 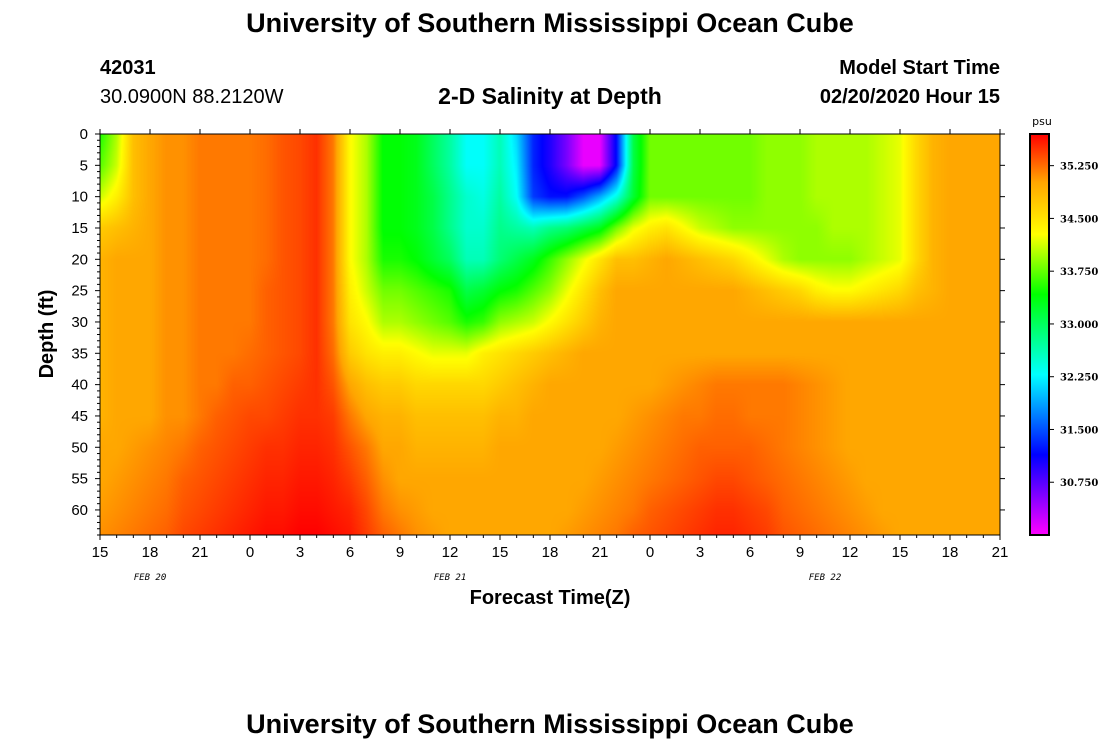 What do you see at coordinates (79, 447) in the screenshot?
I see `y-tick-label: 50` at bounding box center [79, 447].